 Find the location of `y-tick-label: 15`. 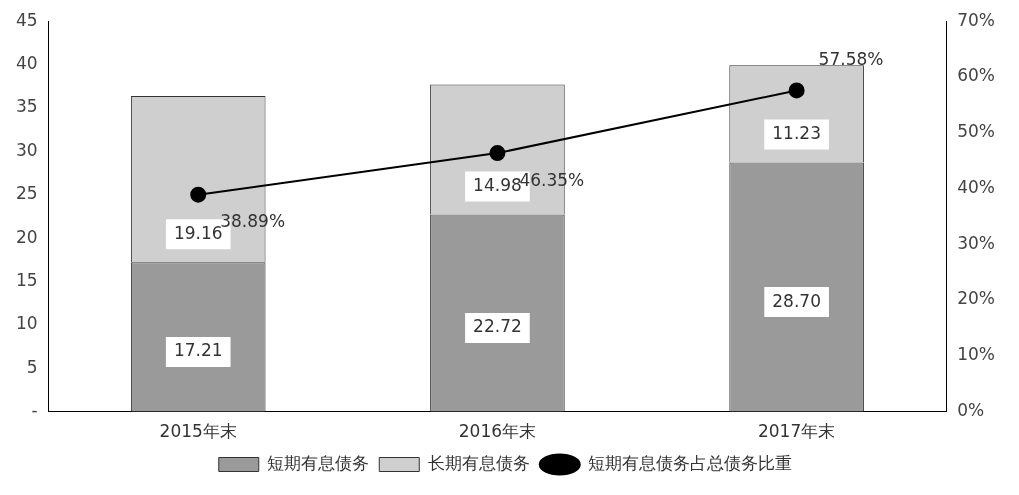

y-tick-label: 15 is located at coordinates (26, 279).